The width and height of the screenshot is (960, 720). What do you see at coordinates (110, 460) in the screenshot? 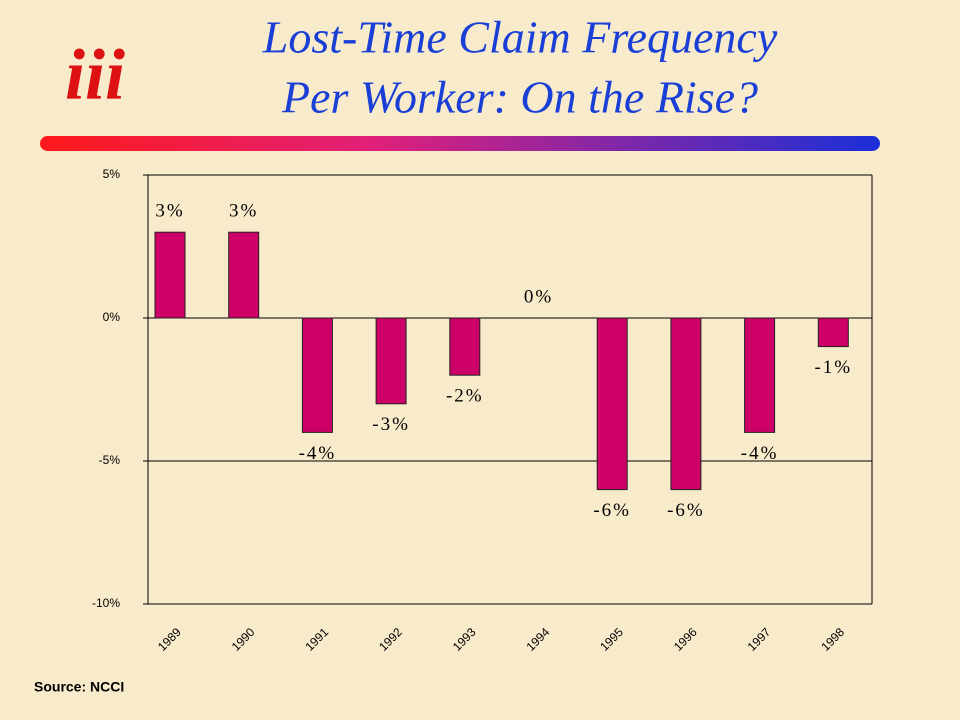
I see `y-tick-label: -5%` at bounding box center [110, 460].